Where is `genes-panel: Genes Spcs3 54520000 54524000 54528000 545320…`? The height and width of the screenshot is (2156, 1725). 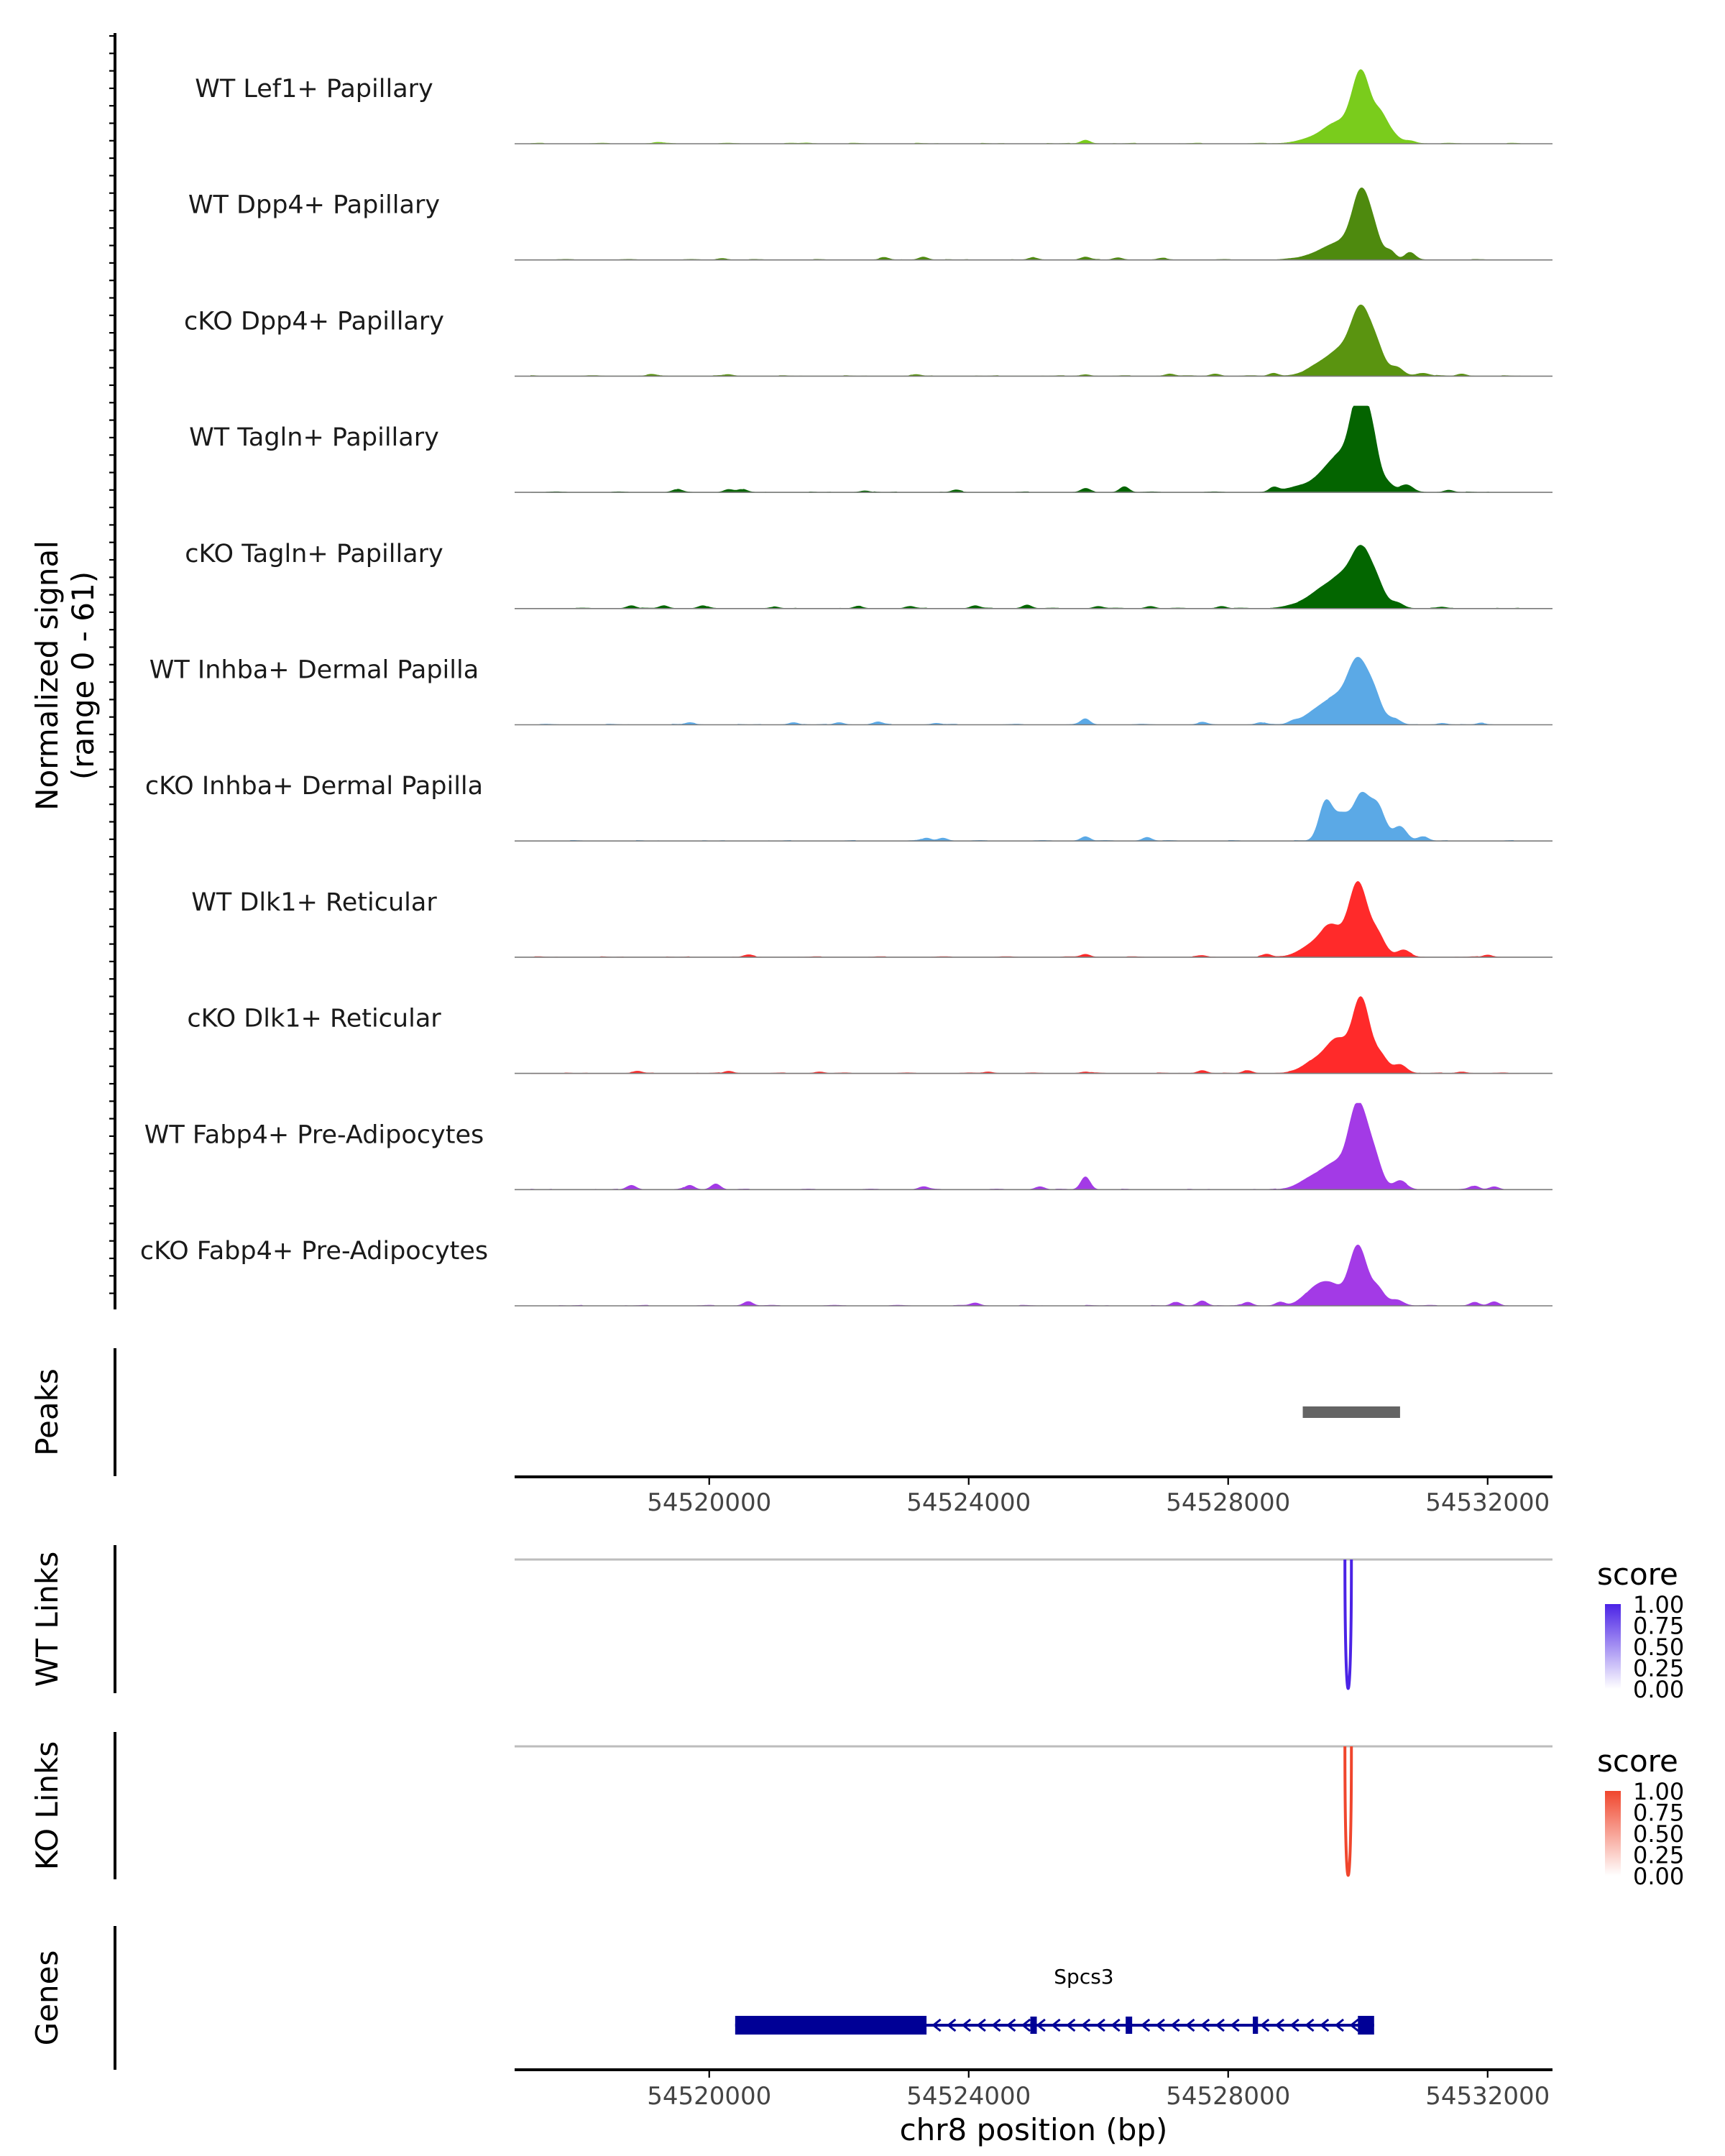 genes-panel: Genes Spcs3 54520000 54524000 54528000 545320… is located at coordinates (790, 2037).